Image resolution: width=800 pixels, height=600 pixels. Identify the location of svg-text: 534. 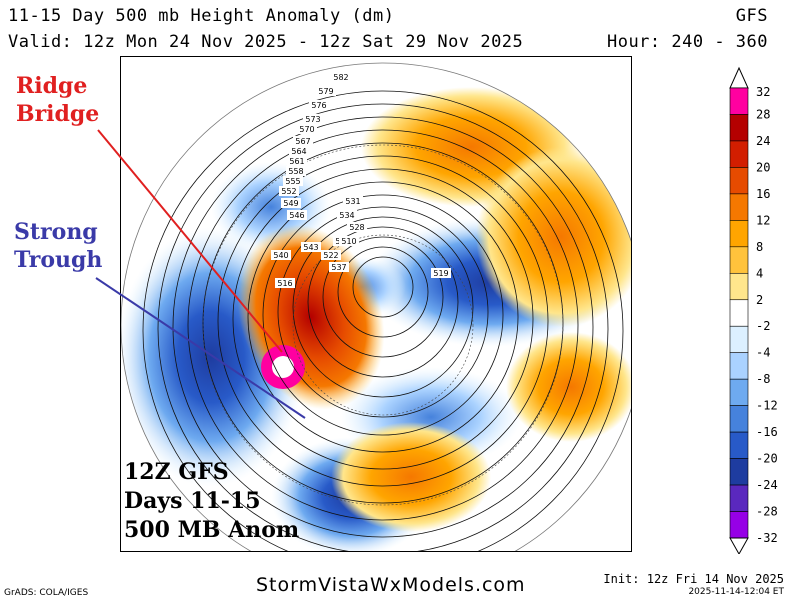
(346, 215).